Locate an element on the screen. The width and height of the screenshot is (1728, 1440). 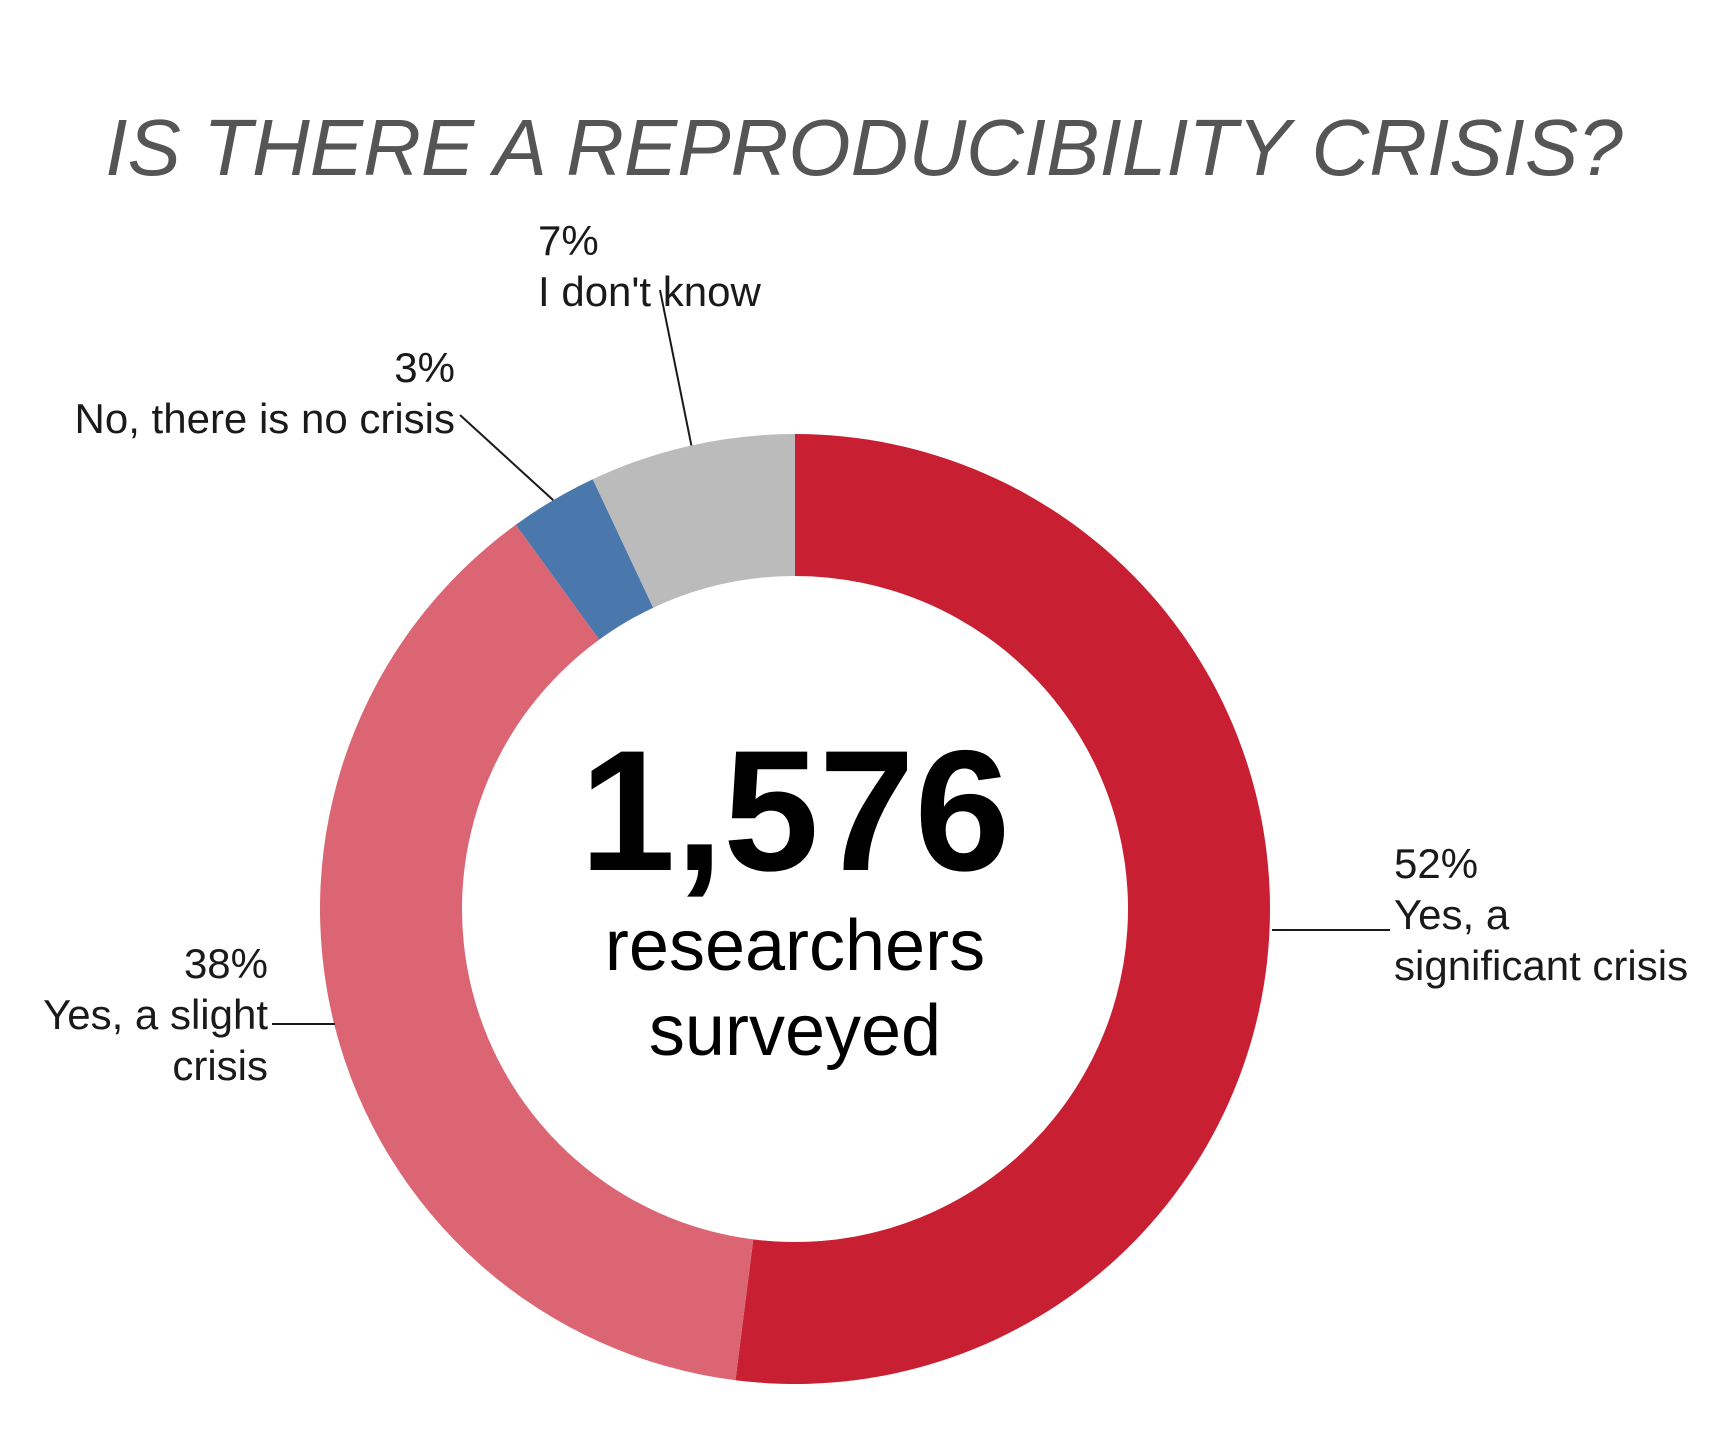
center-number: 1,576 is located at coordinates (795, 811).